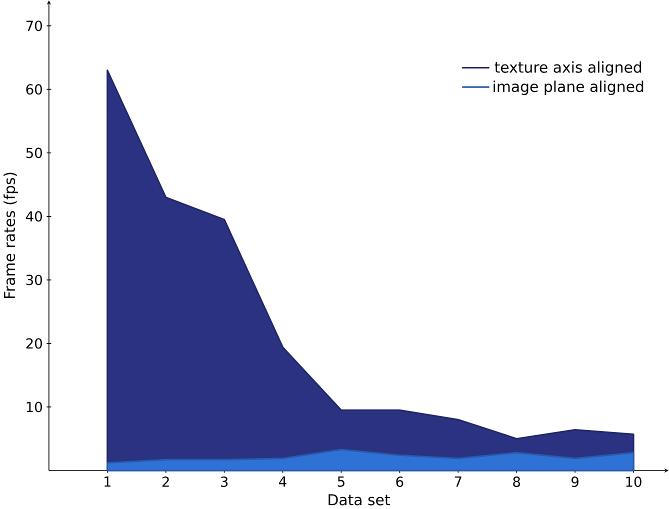 This screenshot has width=669, height=509. Describe the element at coordinates (282, 481) in the screenshot. I see `x-tick-label: 4` at that location.